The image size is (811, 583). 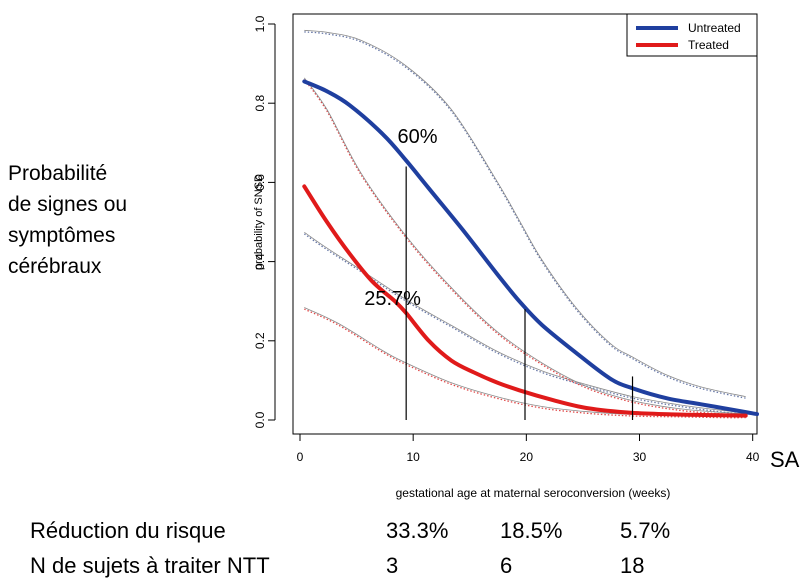 What do you see at coordinates (785, 459) in the screenshot?
I see `unit-label: SA` at bounding box center [785, 459].